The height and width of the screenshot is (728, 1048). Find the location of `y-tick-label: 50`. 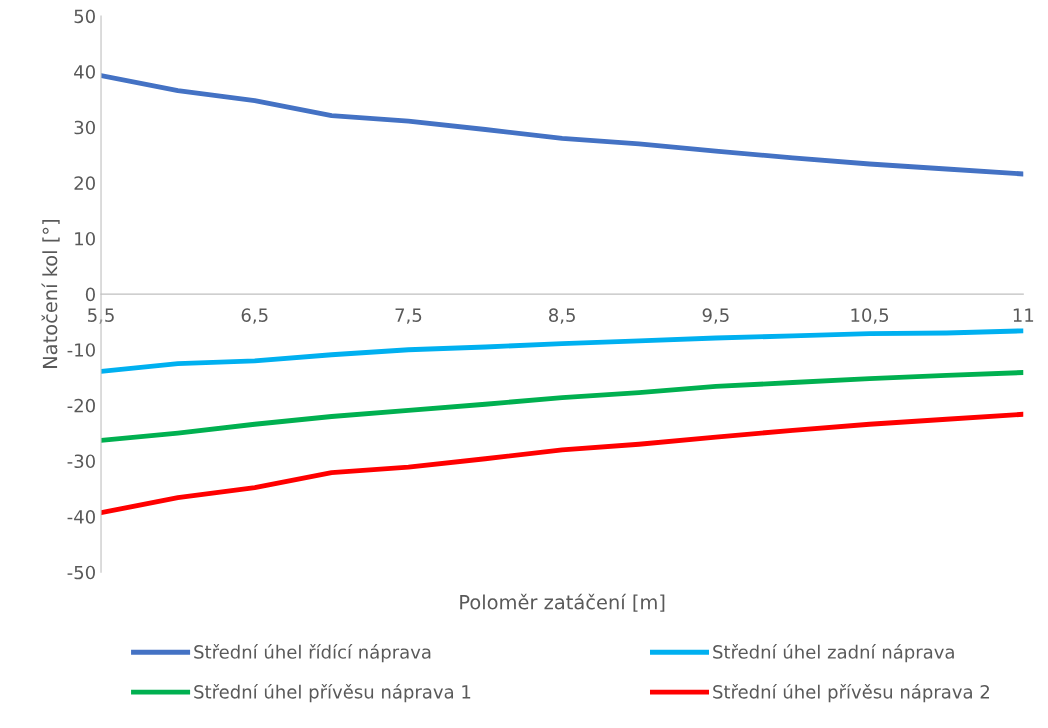

y-tick-label: 50 is located at coordinates (84, 16).